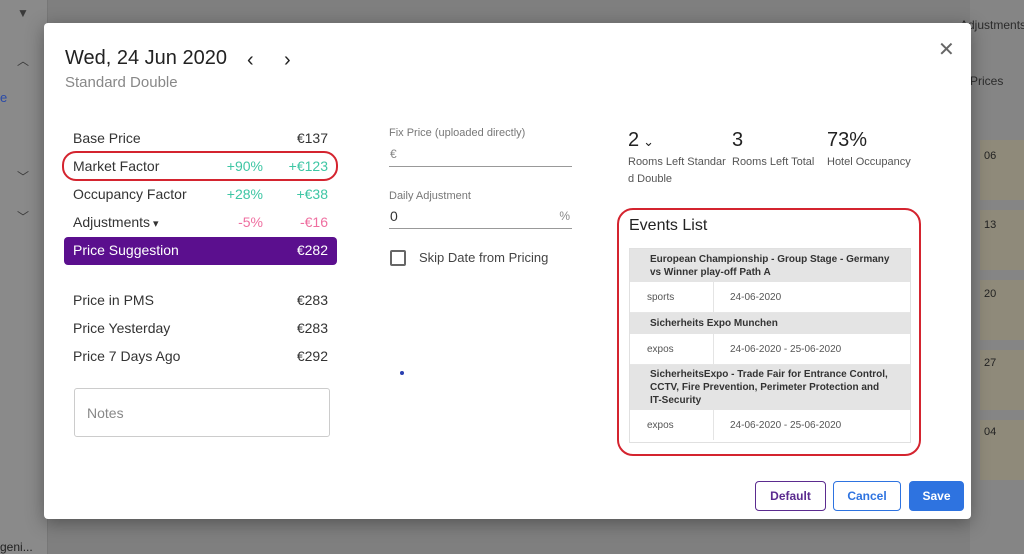 The width and height of the screenshot is (1024, 554). Describe the element at coordinates (107, 138) in the screenshot. I see `base-price-label: Base Price` at that location.